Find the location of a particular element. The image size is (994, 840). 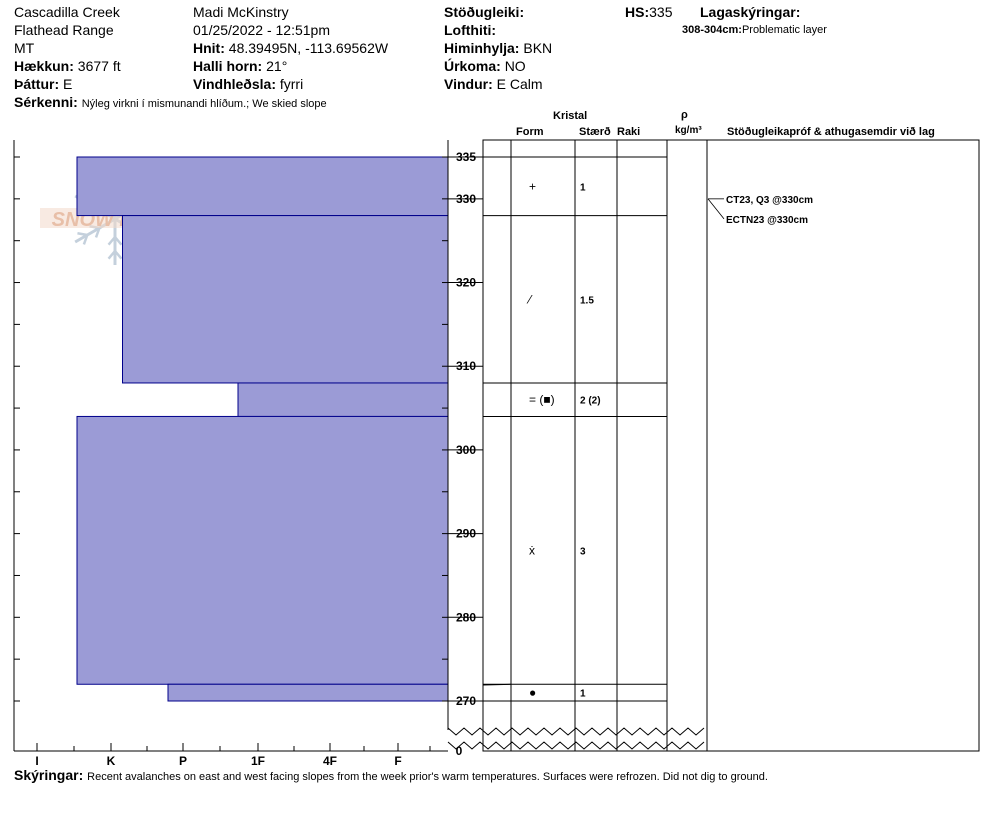

sky-cover: Himinhylja: BKN is located at coordinates (498, 48).